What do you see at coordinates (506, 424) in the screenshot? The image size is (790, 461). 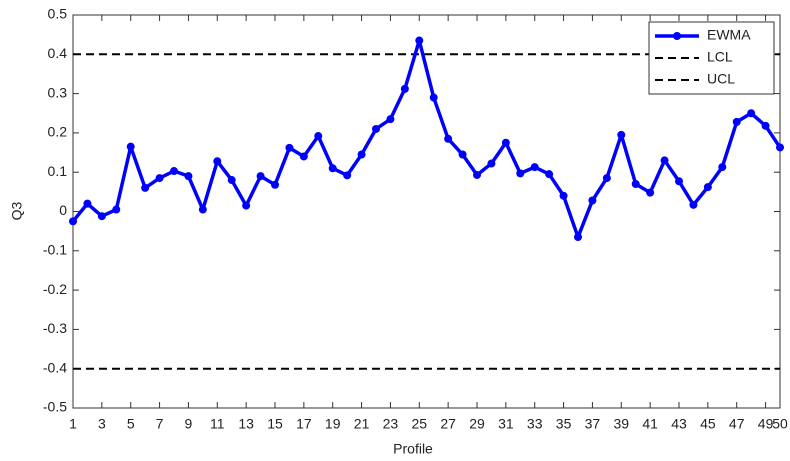 I see `x-tick-label: 31` at bounding box center [506, 424].